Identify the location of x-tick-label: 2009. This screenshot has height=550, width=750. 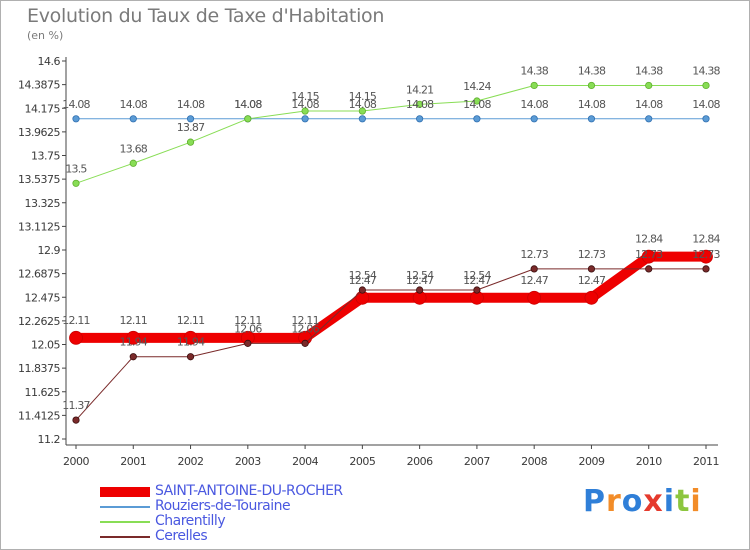
(591, 461).